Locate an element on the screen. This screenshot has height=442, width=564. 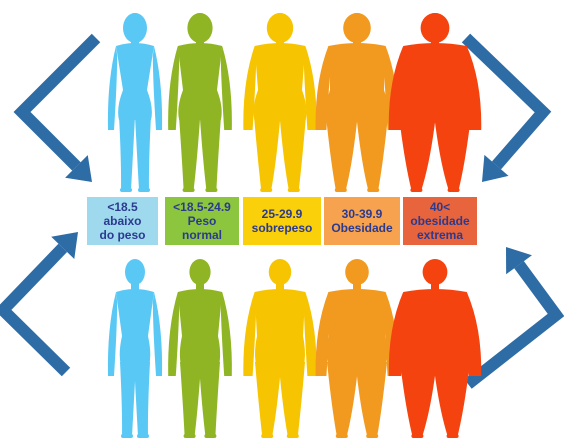
category-range: <18.5-24.9 is located at coordinates (202, 207).